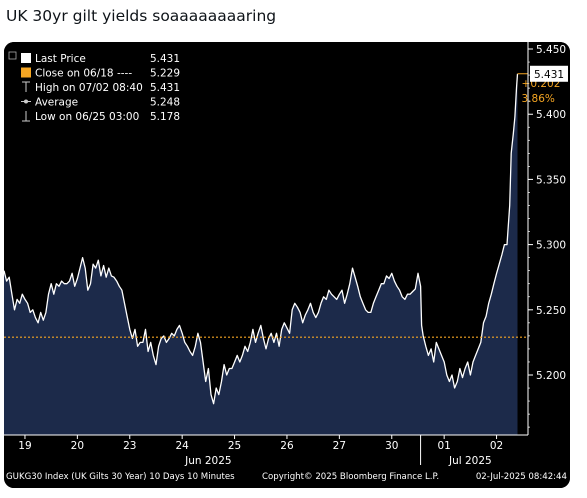  Describe the element at coordinates (87, 117) in the screenshot. I see `legend-label: Low on 06/25 03:00` at that location.